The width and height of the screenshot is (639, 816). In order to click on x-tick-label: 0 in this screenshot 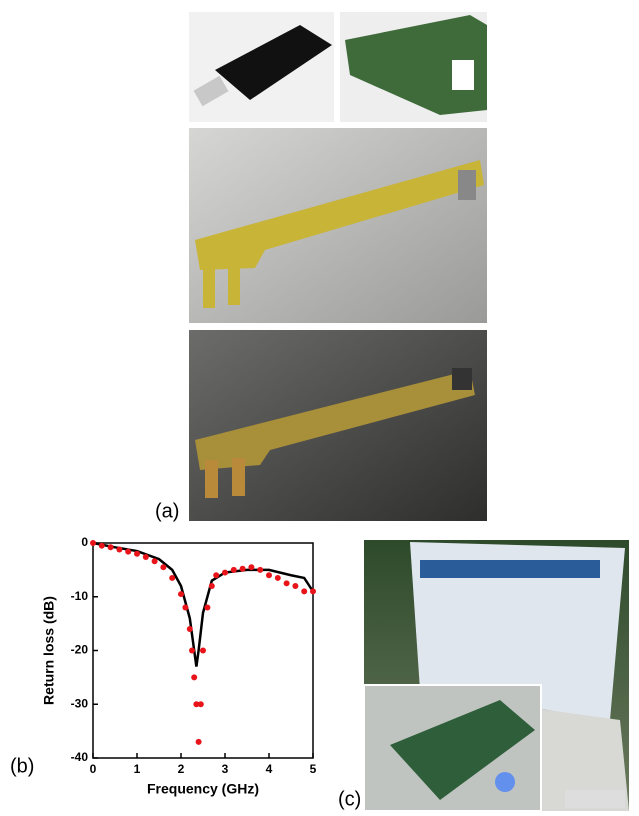, I will do `click(93, 769)`.